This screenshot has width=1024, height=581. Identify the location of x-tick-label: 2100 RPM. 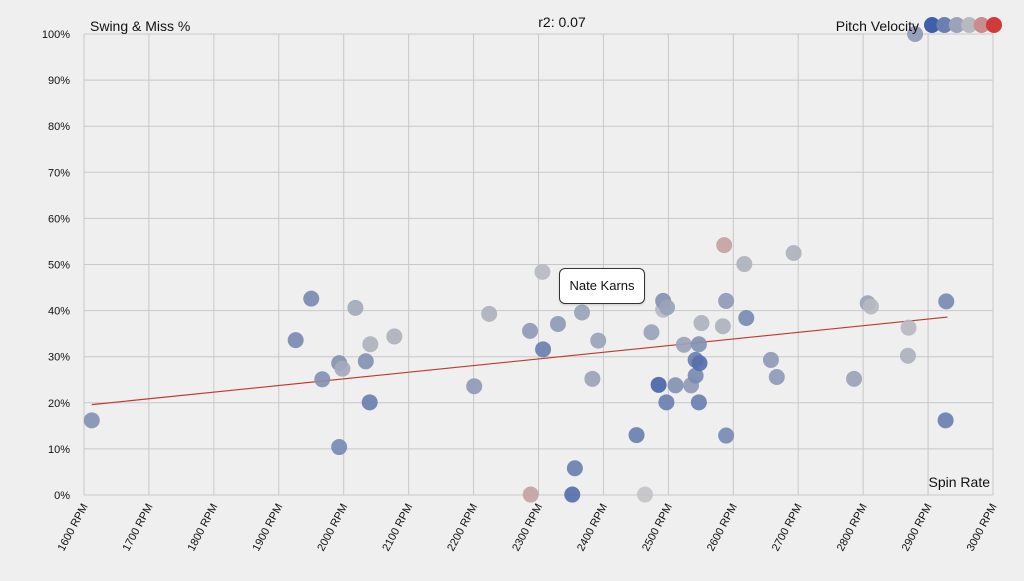
(397, 528).